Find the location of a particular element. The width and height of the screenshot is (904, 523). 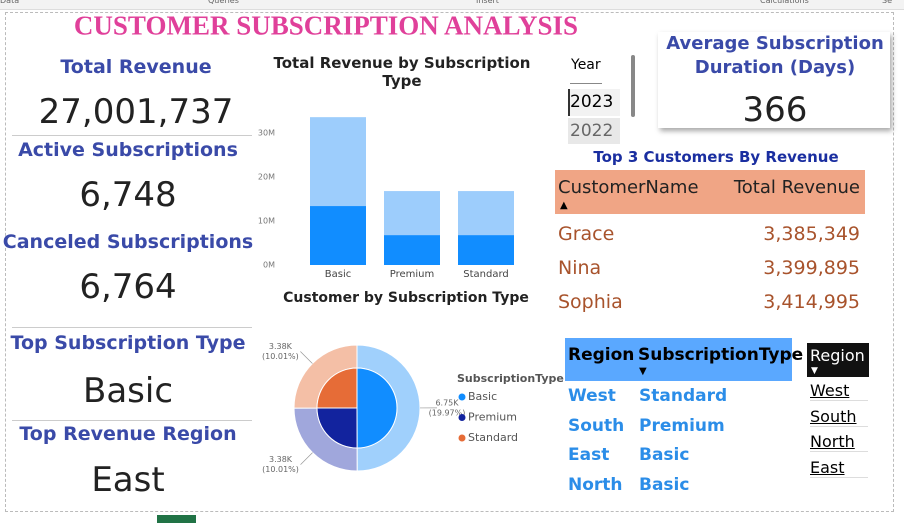

ribbon-tab: Calculations is located at coordinates (784, 2).